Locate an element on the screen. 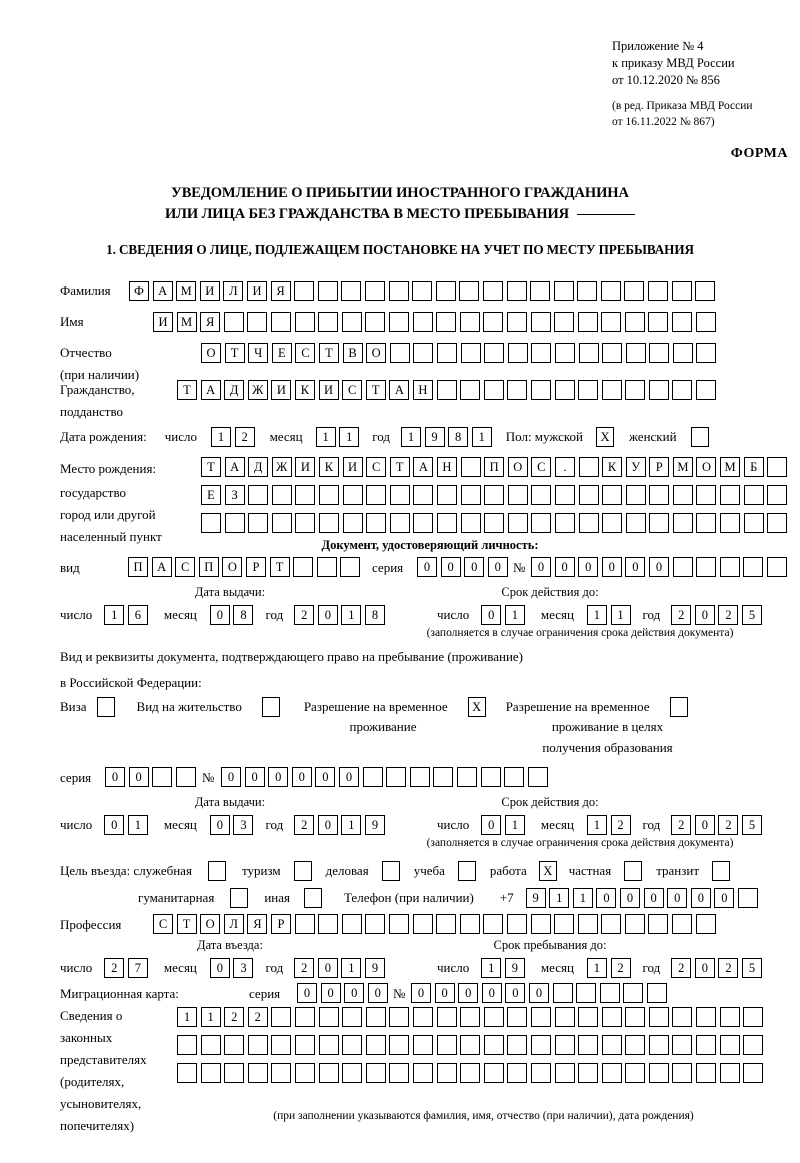 This screenshot has height=1163, width=800. char-cell: 3 is located at coordinates (243, 825).